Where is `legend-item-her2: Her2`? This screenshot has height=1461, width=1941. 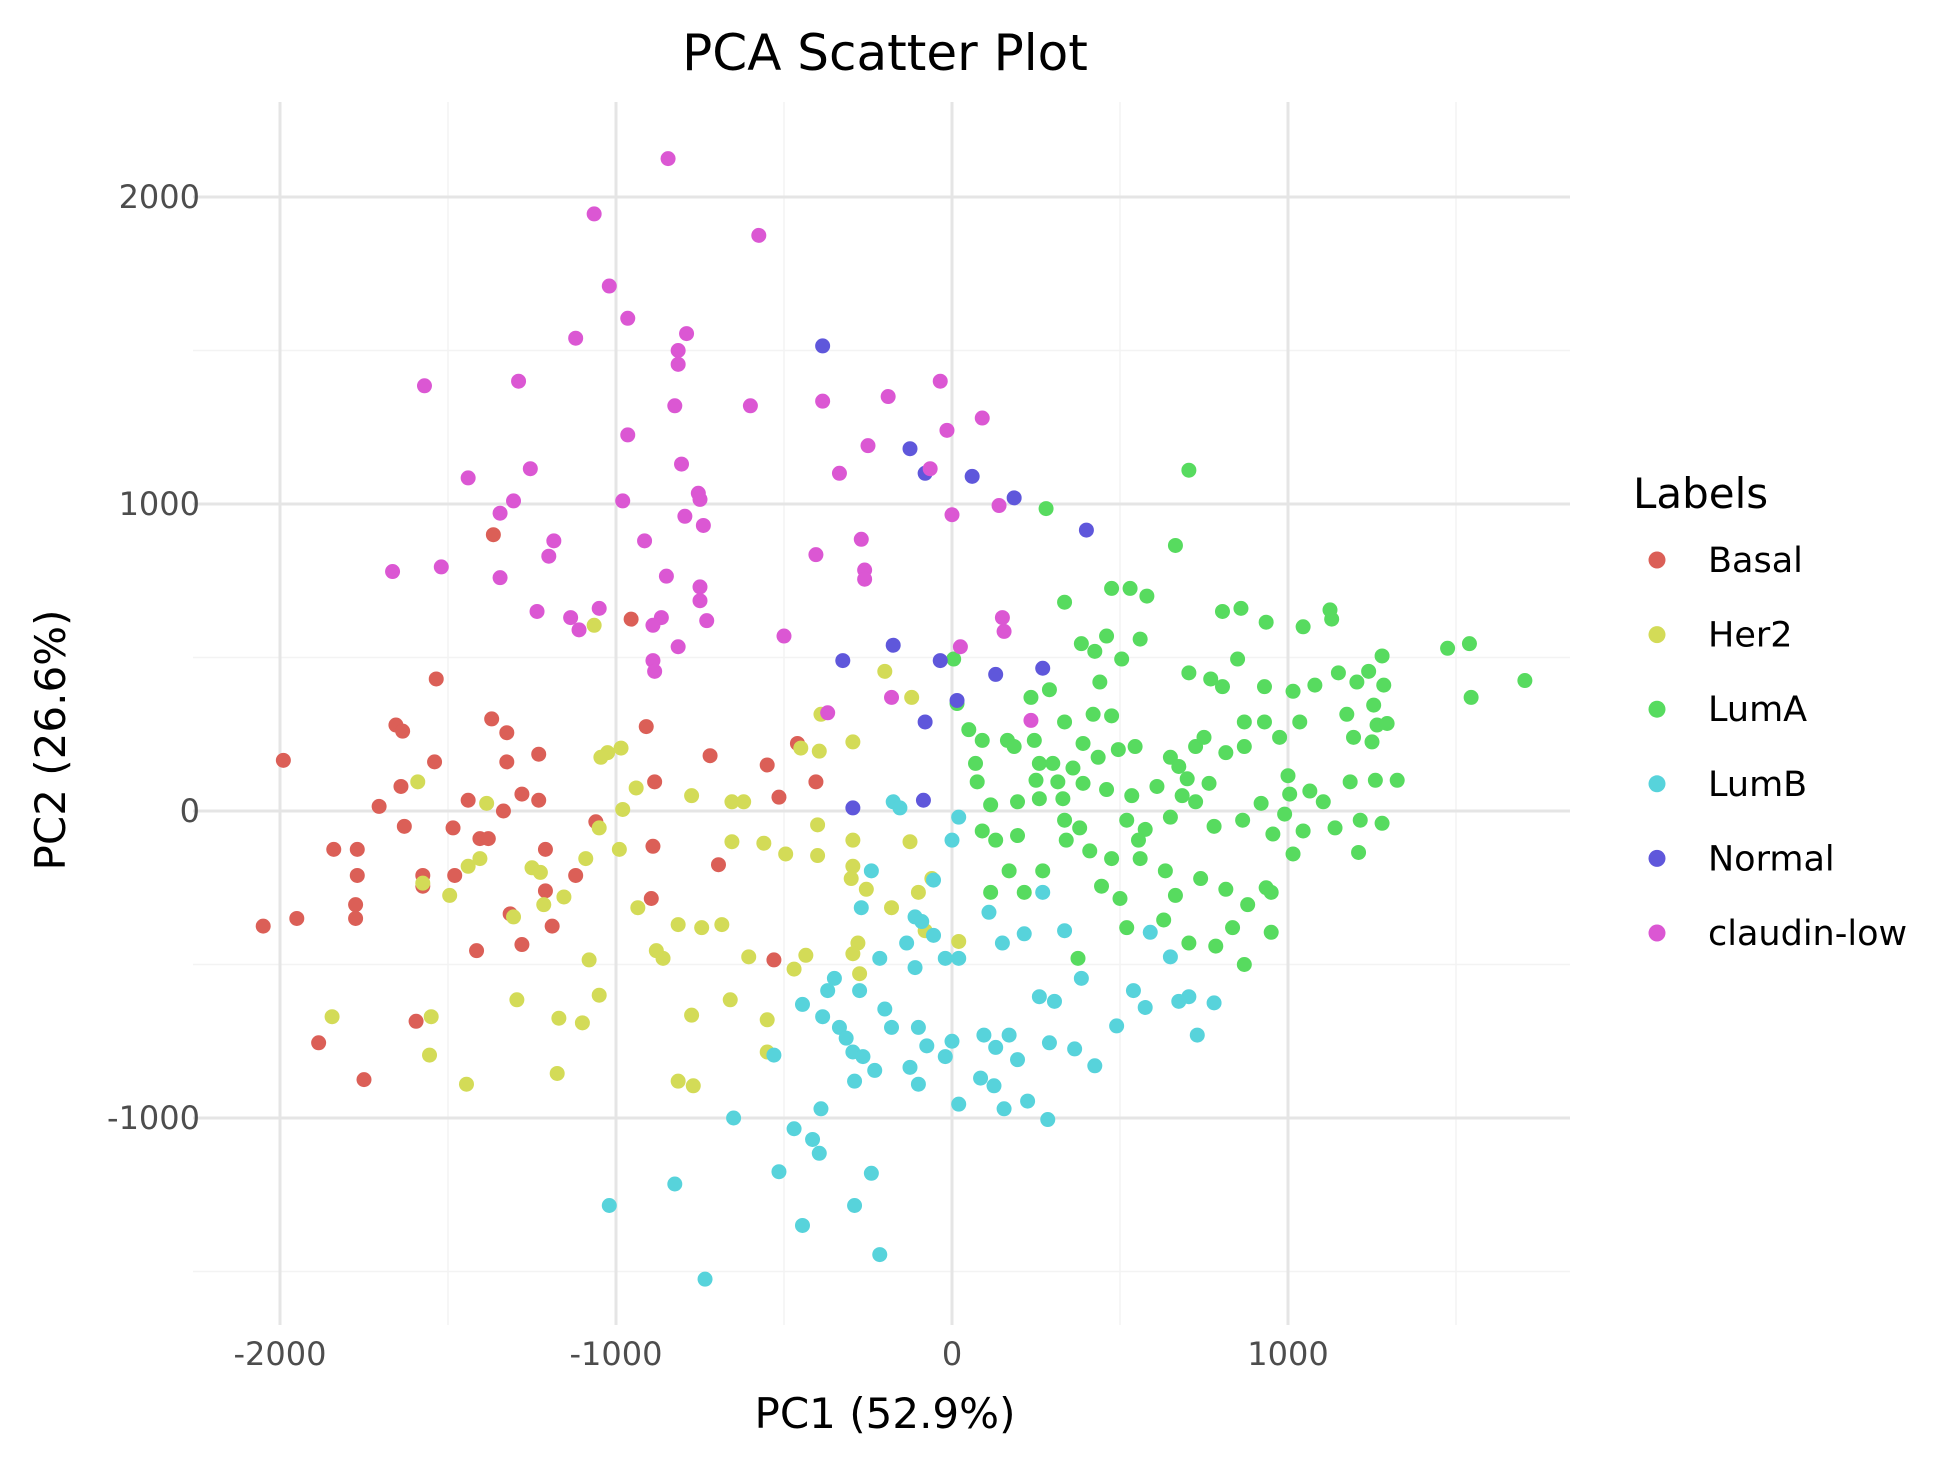 legend-item-her2: Her2 is located at coordinates (1720, 636).